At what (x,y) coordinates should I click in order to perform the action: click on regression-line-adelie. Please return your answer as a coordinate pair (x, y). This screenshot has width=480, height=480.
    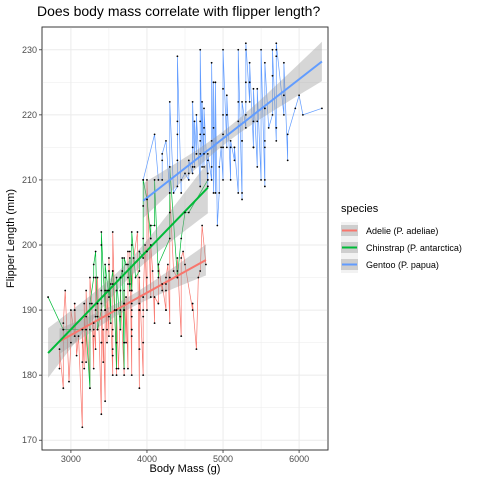
    Looking at the image, I should click on (133, 301).